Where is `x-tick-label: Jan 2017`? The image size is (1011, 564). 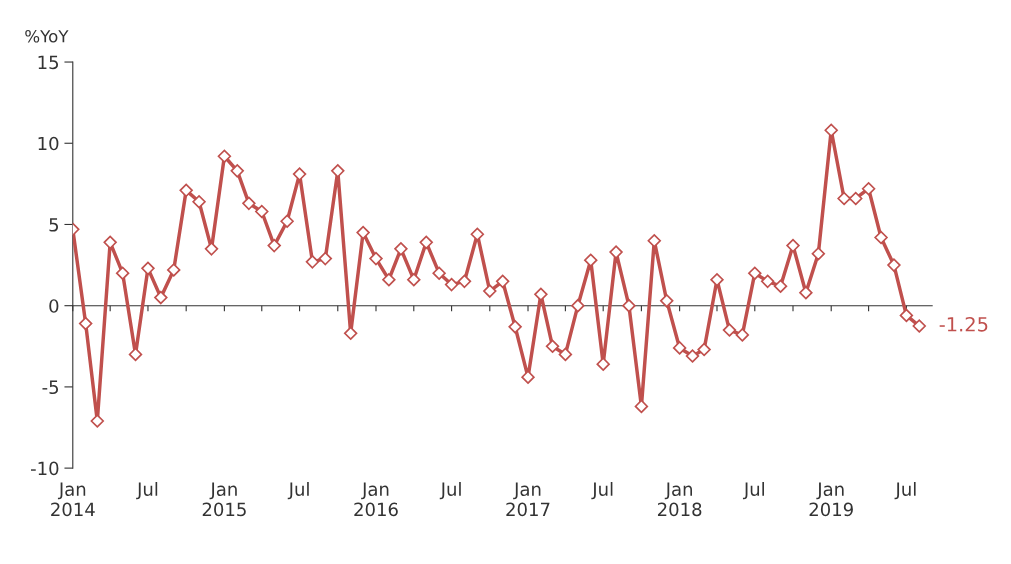 x-tick-label: Jan 2017 is located at coordinates (528, 499).